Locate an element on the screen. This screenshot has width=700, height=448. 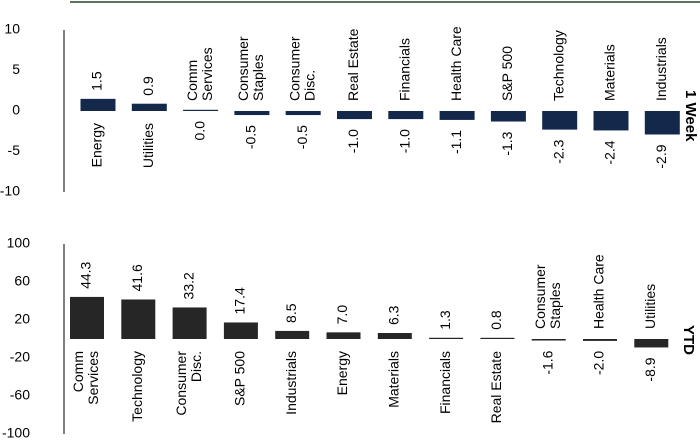
value-label: -1.1 is located at coordinates (456, 142).